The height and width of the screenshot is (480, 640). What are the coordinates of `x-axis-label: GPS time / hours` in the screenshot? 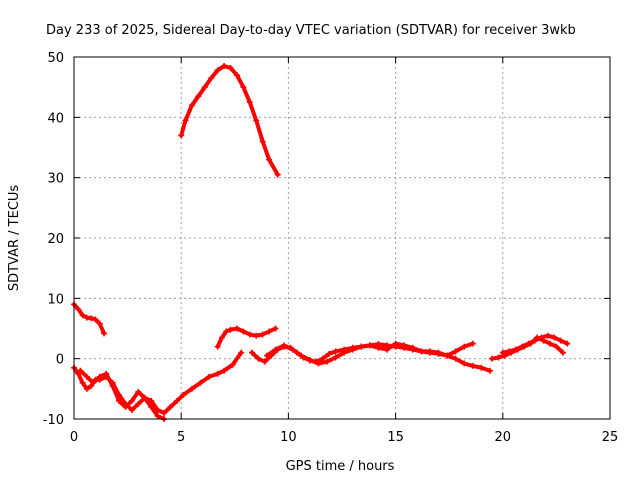 It's located at (340, 466).